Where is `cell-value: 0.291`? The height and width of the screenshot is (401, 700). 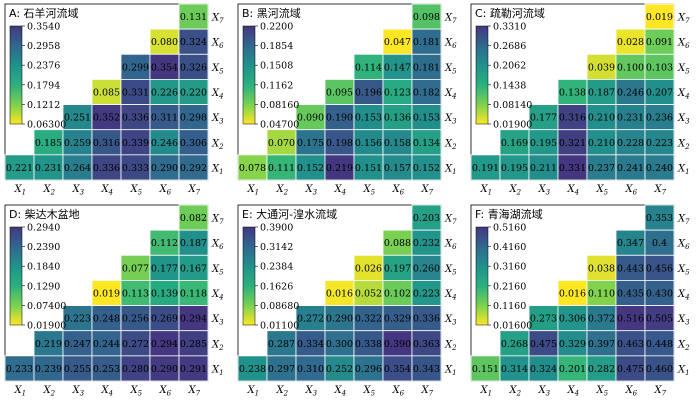 cell-value: 0.291 is located at coordinates (193, 369).